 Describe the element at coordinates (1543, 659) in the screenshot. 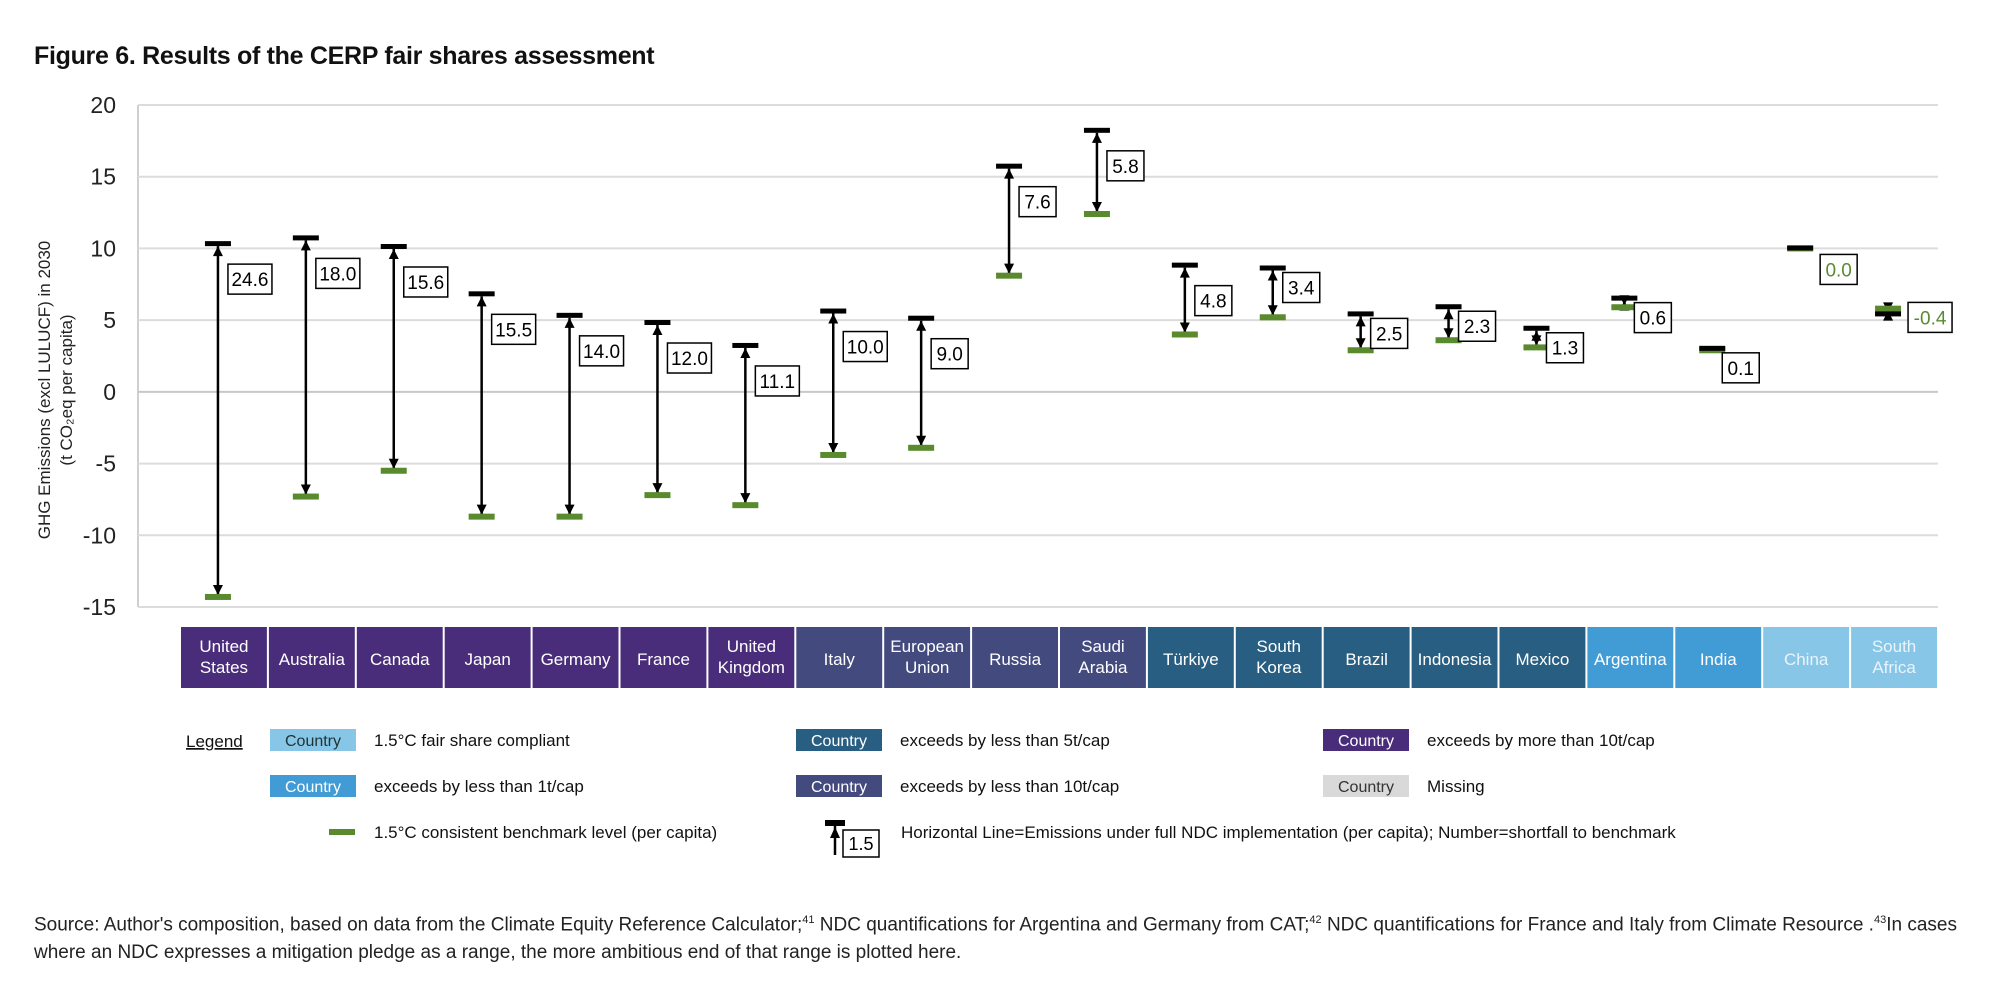

I see `category-label-line: Mexico` at that location.